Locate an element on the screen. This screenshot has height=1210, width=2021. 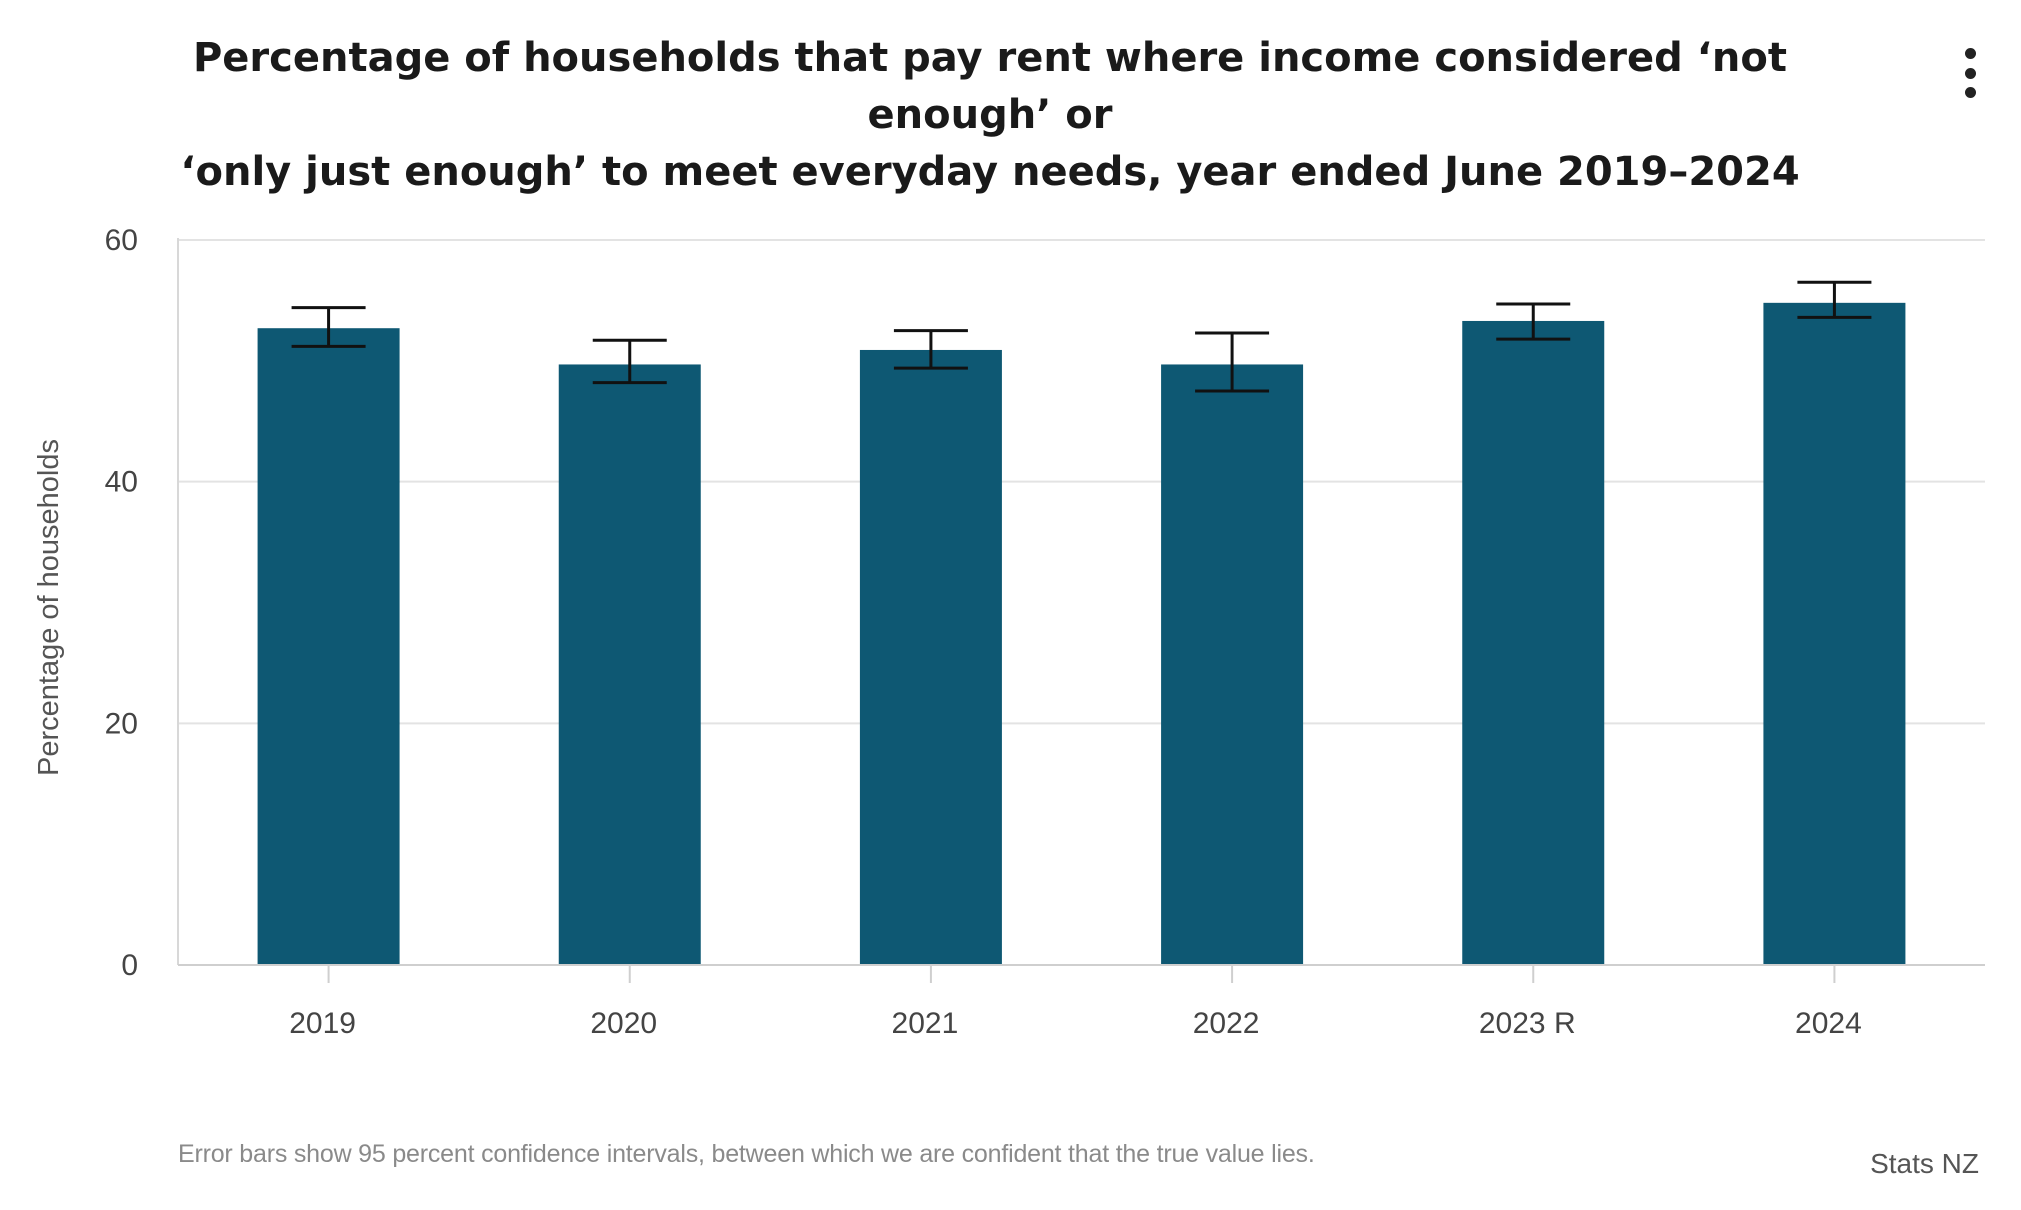
y-tick-label: 0 is located at coordinates (129, 965).